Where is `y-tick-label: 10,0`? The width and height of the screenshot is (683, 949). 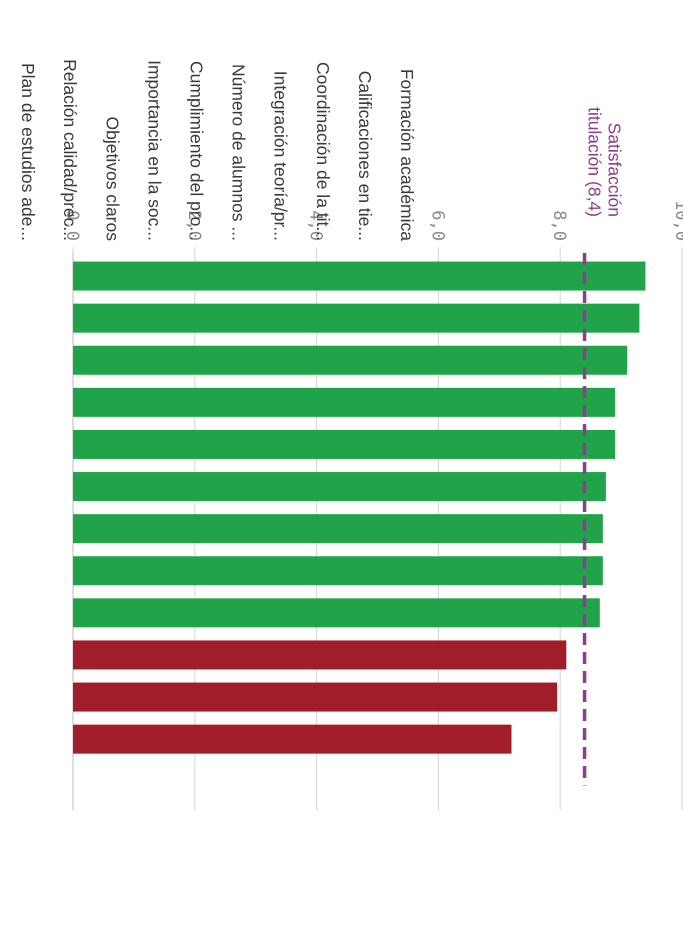
y-tick-label: 10,0 is located at coordinates (677, 220).